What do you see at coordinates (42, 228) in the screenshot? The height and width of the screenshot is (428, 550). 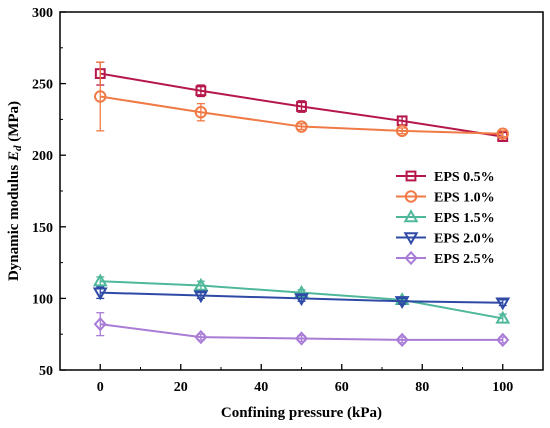 I see `y-tick-label: 150` at bounding box center [42, 228].